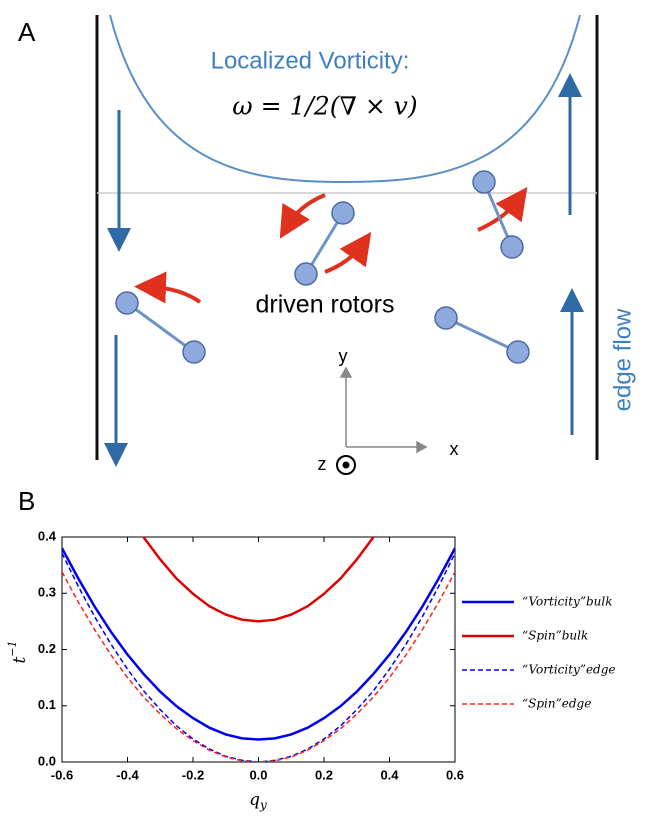 This screenshot has height=827, width=661. Describe the element at coordinates (47, 592) in the screenshot. I see `y-tick-label: 0.3` at that location.